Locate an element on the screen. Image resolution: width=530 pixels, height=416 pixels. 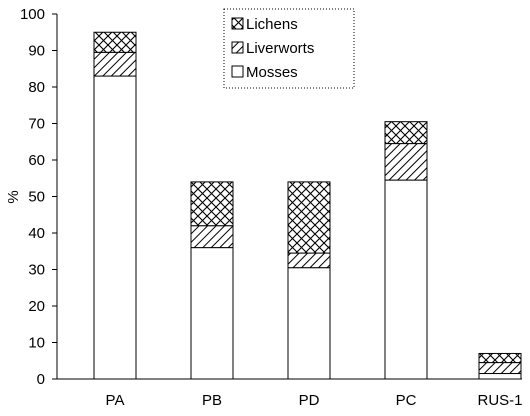
y-tick-label: 60 is located at coordinates (36, 160).